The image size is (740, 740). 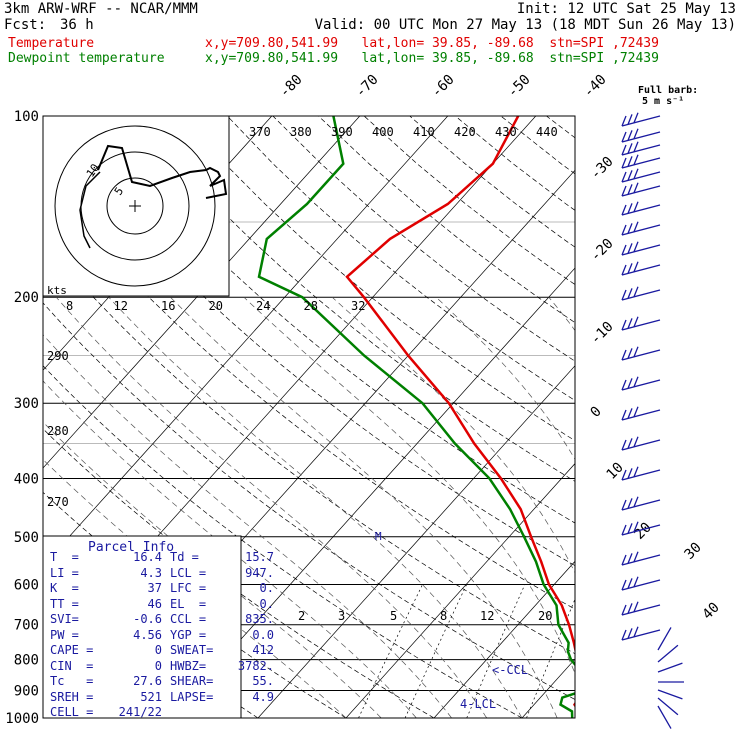 I want to click on parcel-label: PW =, so click(x=64, y=634).